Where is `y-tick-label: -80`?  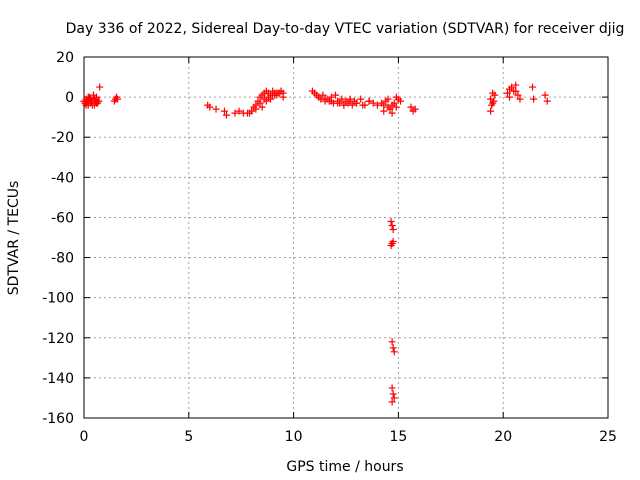 y-tick-label: -80 is located at coordinates (62, 259).